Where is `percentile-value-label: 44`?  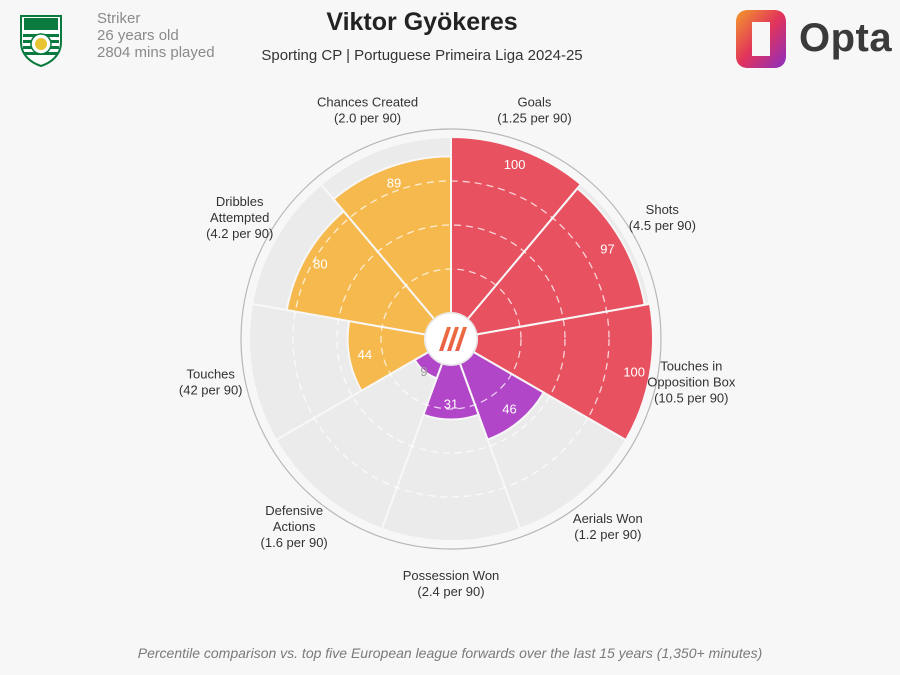
percentile-value-label: 44 is located at coordinates (365, 354).